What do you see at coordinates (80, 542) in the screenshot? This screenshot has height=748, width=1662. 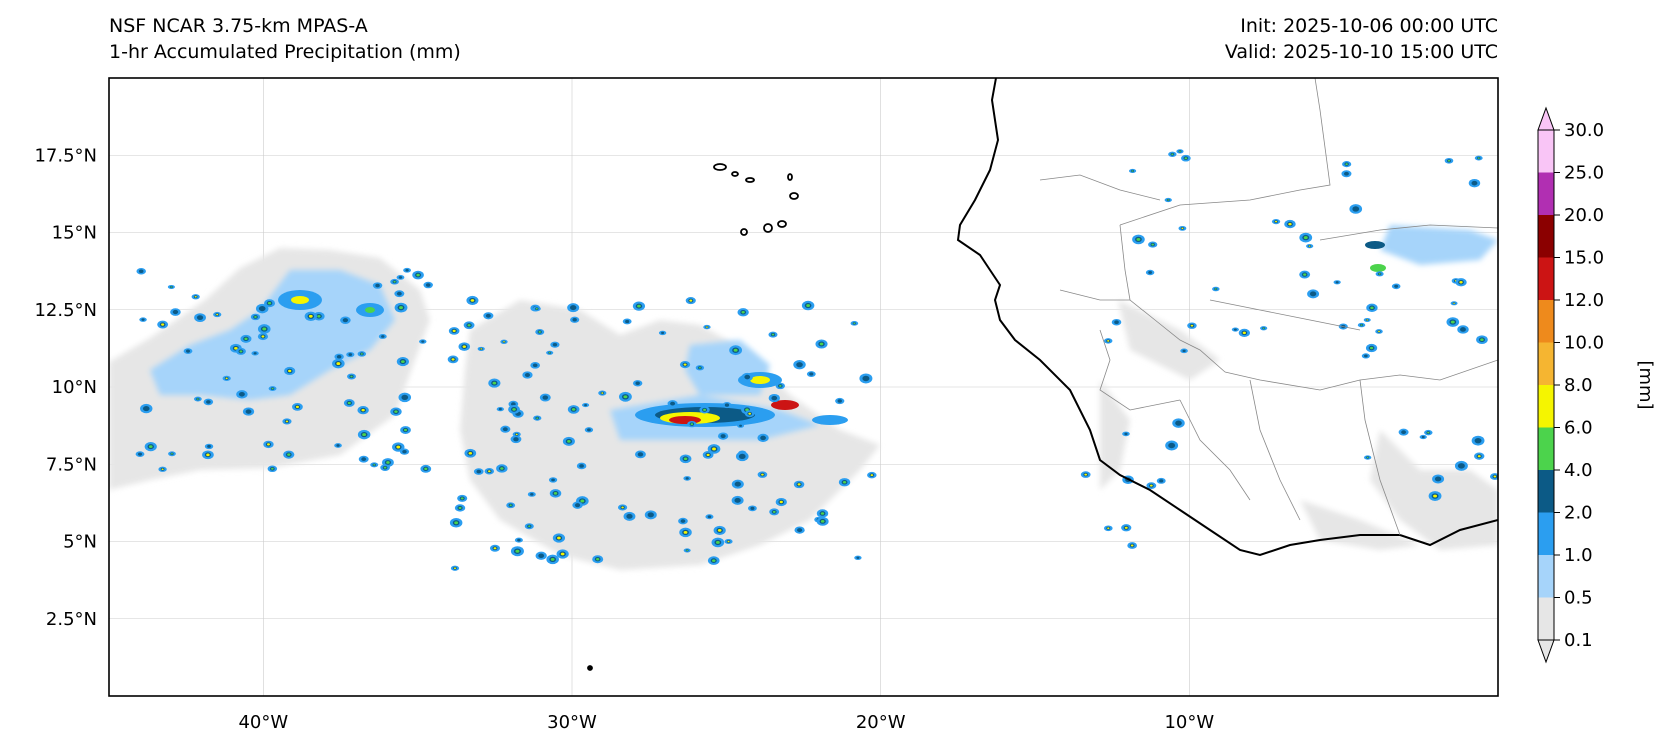 I see `lat-tick-label: 5°N` at bounding box center [80, 542].